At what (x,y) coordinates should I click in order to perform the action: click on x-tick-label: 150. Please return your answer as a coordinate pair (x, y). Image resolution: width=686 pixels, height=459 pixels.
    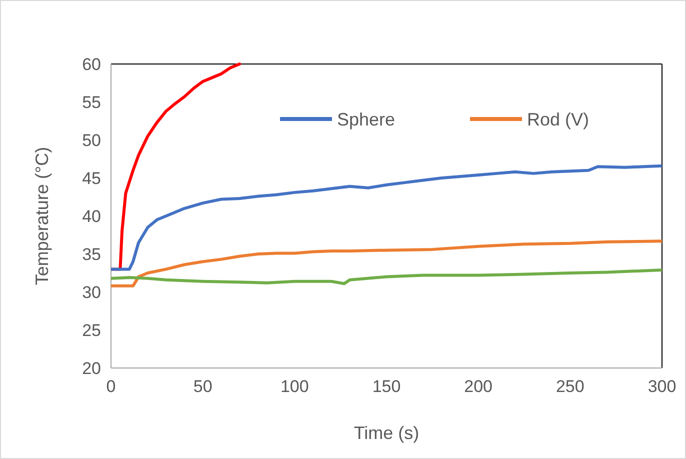
    Looking at the image, I should click on (386, 386).